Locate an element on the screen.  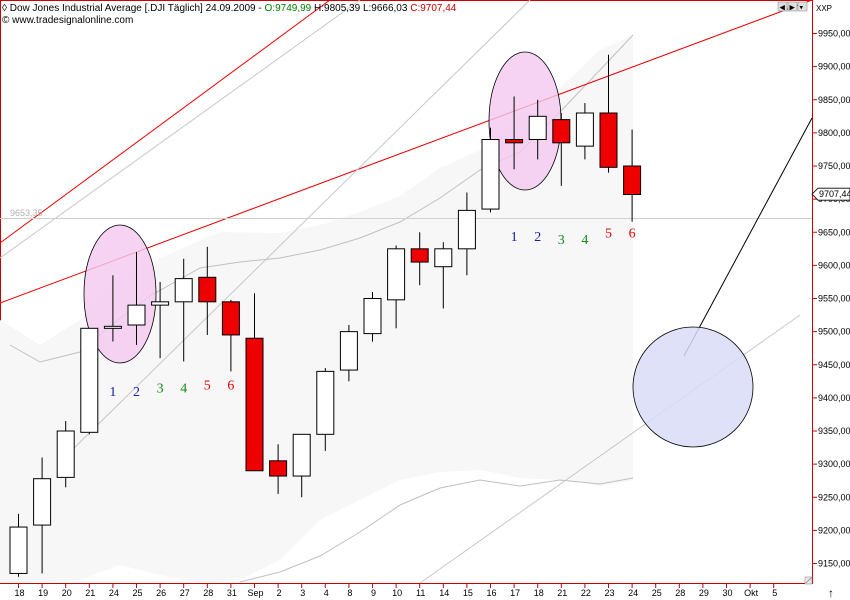
highlight-ellipse-left is located at coordinates (120, 294).